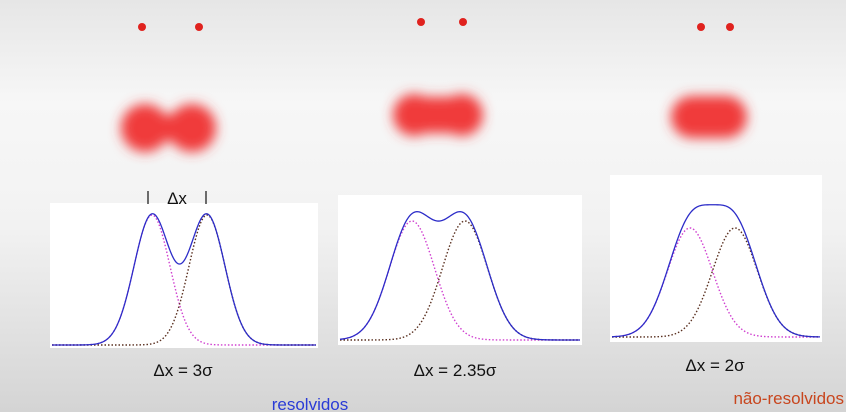  Describe the element at coordinates (183, 370) in the screenshot. I see `caption: Δx = 3σ` at that location.